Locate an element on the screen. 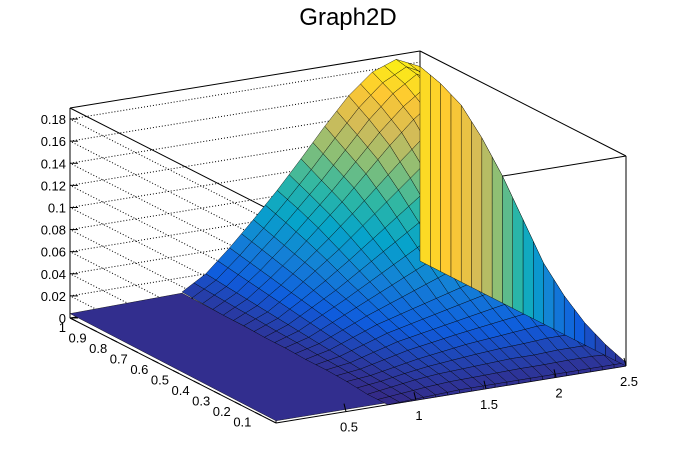  axis-left-top-edge is located at coordinates (173, 160).